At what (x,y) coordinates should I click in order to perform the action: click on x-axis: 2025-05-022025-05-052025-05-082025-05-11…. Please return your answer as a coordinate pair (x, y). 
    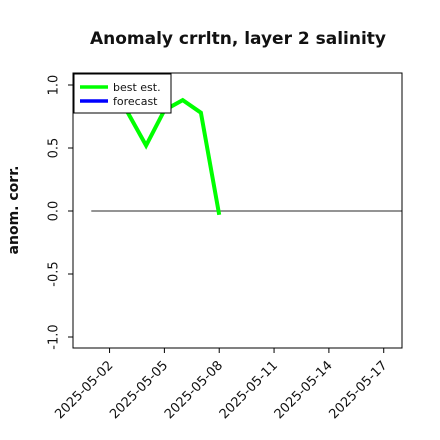
    Looking at the image, I should click on (221, 385).